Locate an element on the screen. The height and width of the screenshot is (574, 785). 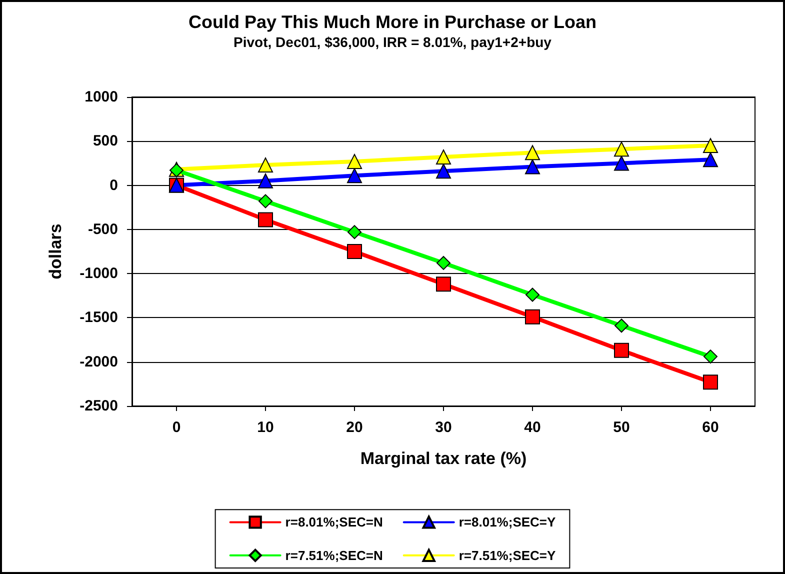
legend-label: r=7.51%;SEC=N is located at coordinates (334, 555).